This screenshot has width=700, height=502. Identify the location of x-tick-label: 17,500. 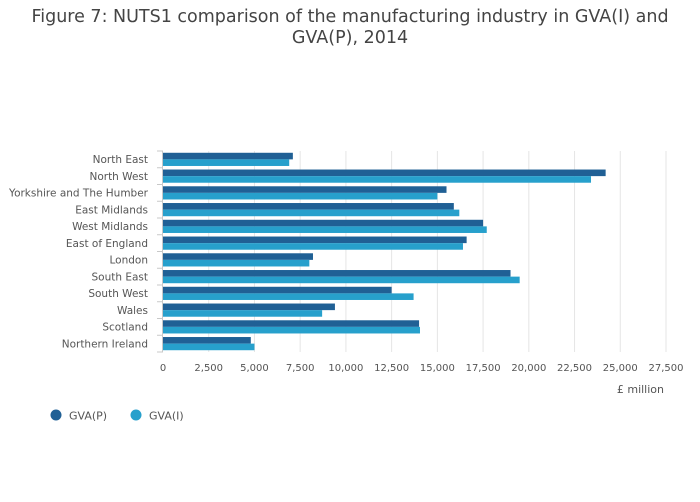
(483, 368).